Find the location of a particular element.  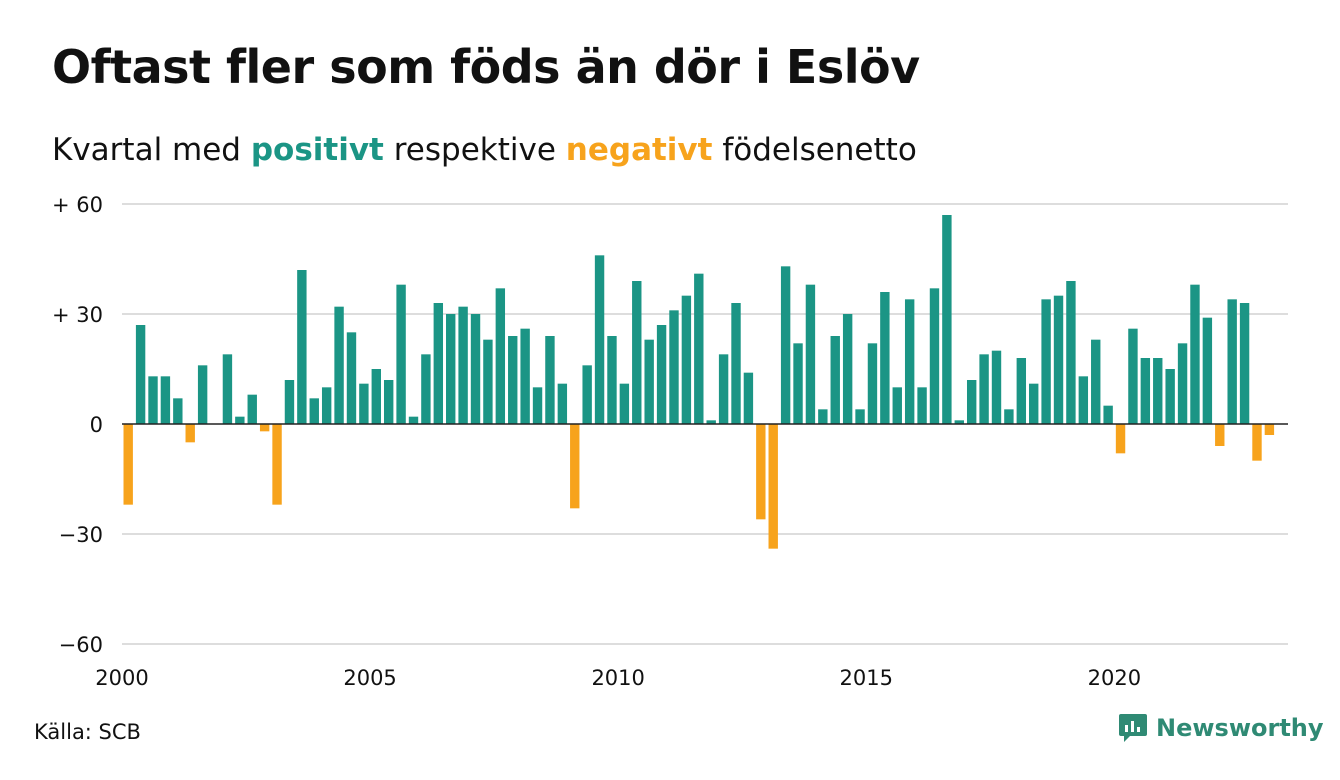

chart-title: Oftast fler som föds än dör i Eslöv is located at coordinates (486, 67).